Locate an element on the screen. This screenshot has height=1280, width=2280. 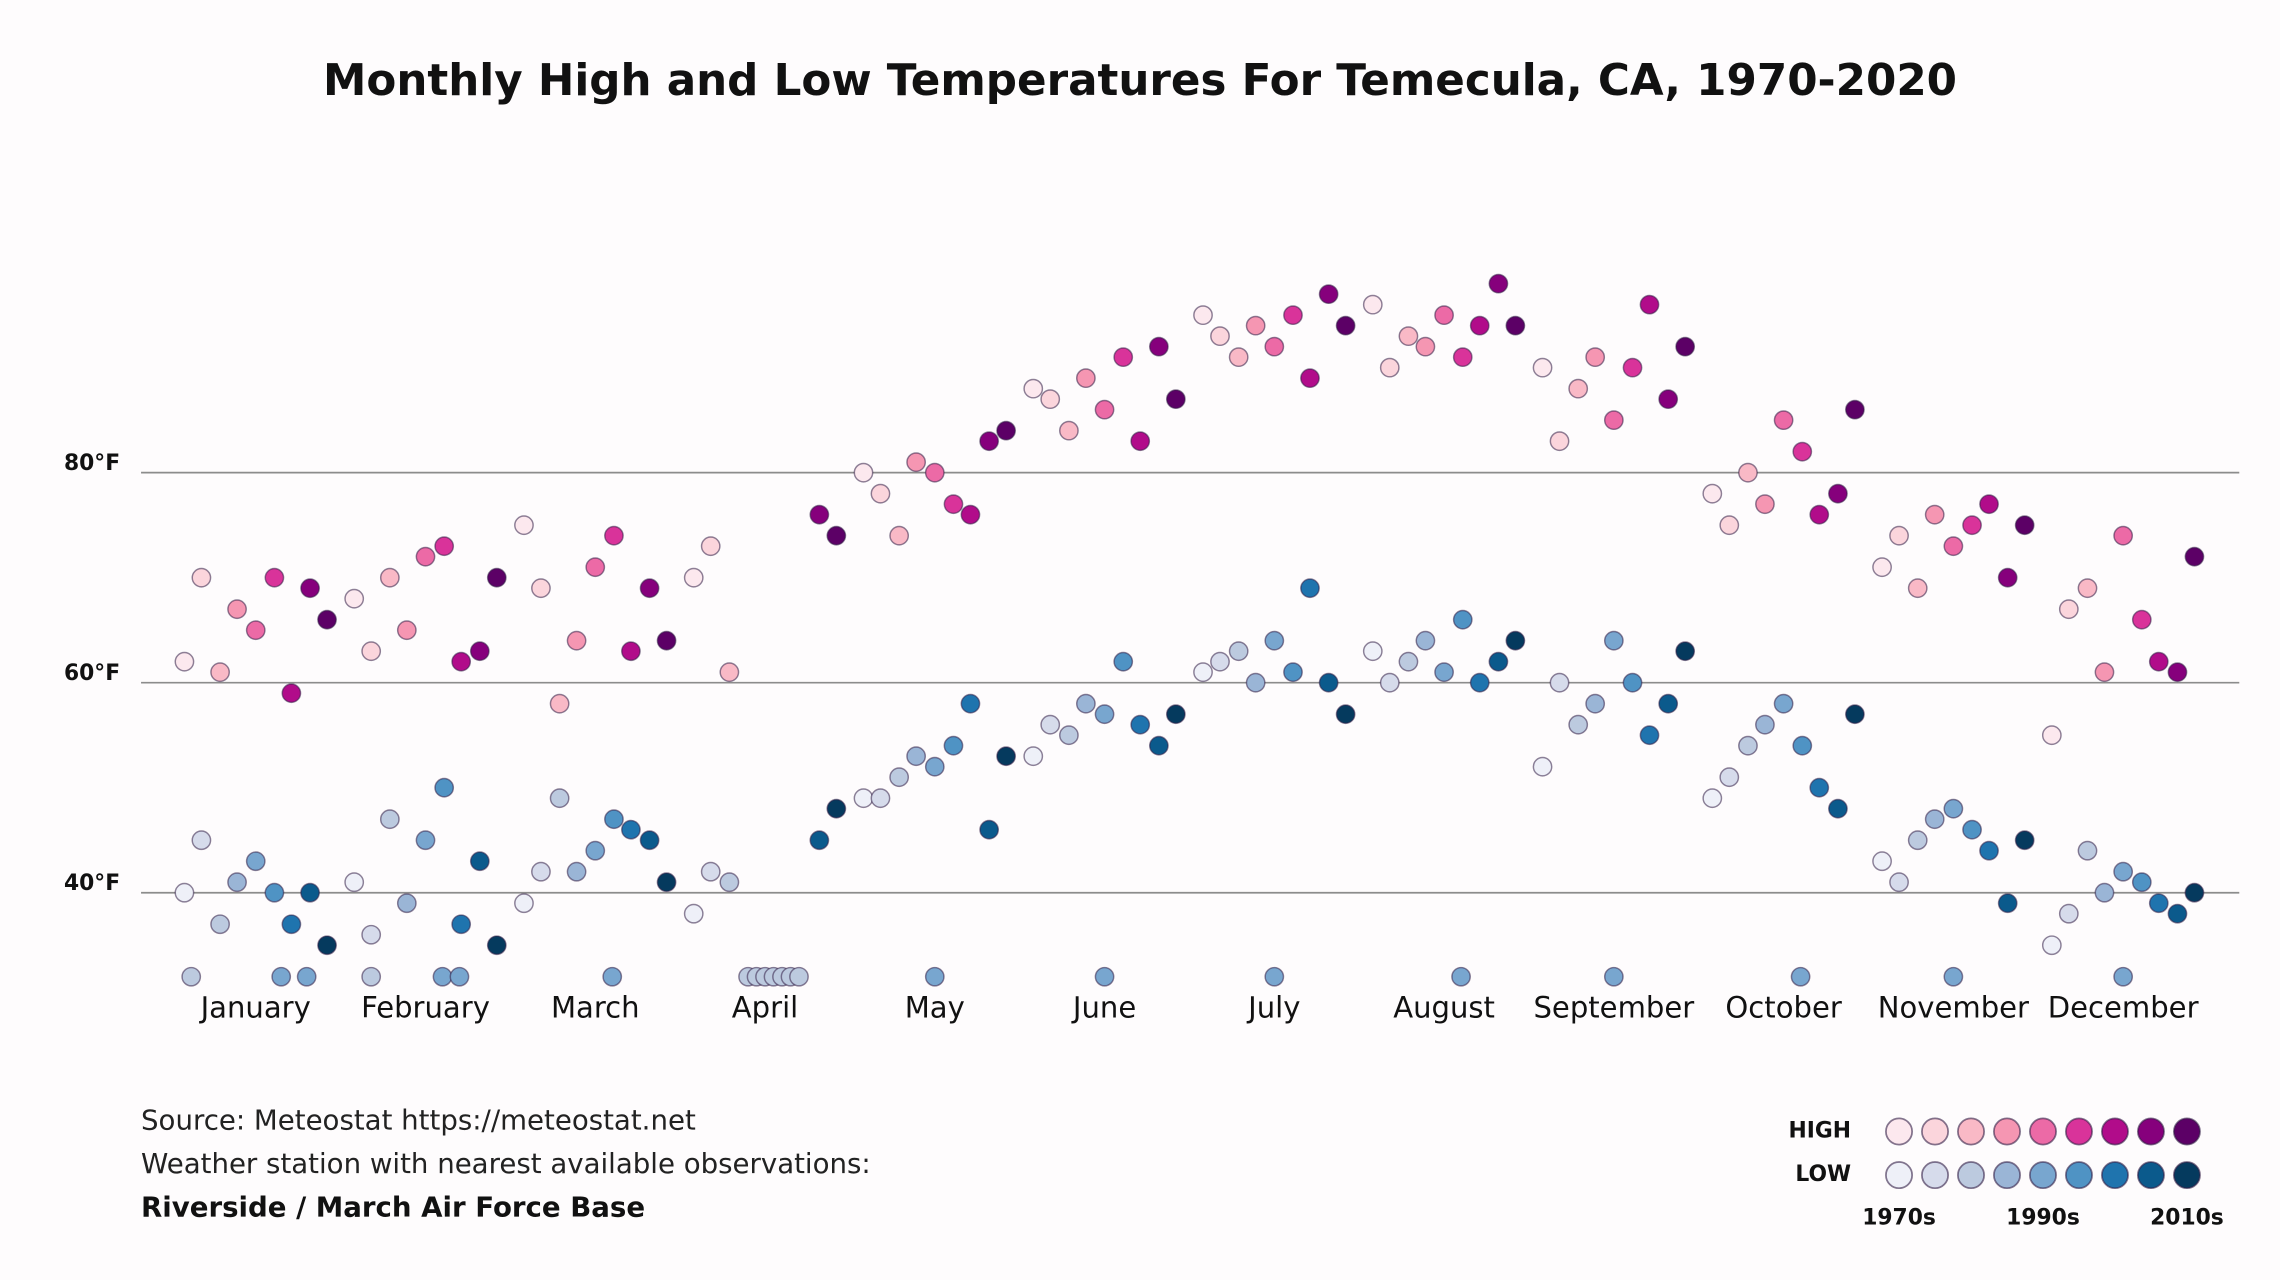
y-tick-label: 40°F is located at coordinates (92, 883).